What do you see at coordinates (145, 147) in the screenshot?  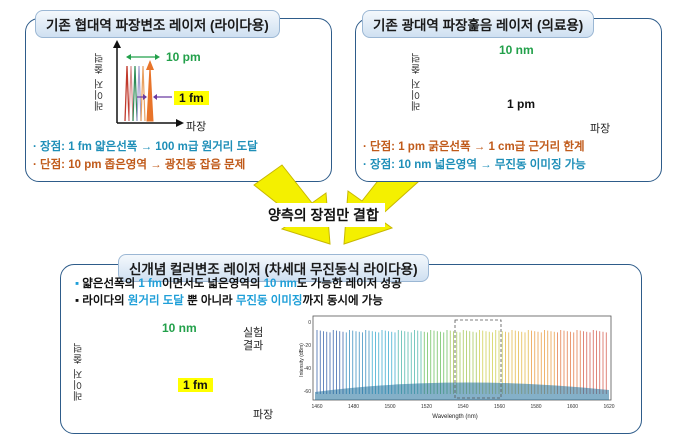 I see `left-pro-text: · 장점: 1 fm 얇은선폭 → 100 m급 원거리 도달` at bounding box center [145, 147].